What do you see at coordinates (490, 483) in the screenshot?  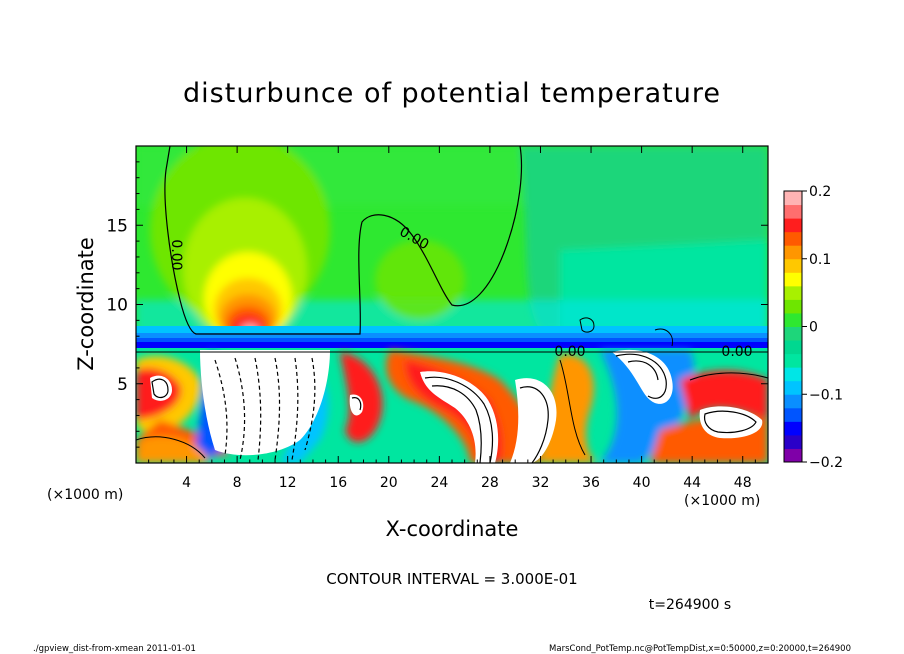 I see `x-tick-label: 28` at bounding box center [490, 483].